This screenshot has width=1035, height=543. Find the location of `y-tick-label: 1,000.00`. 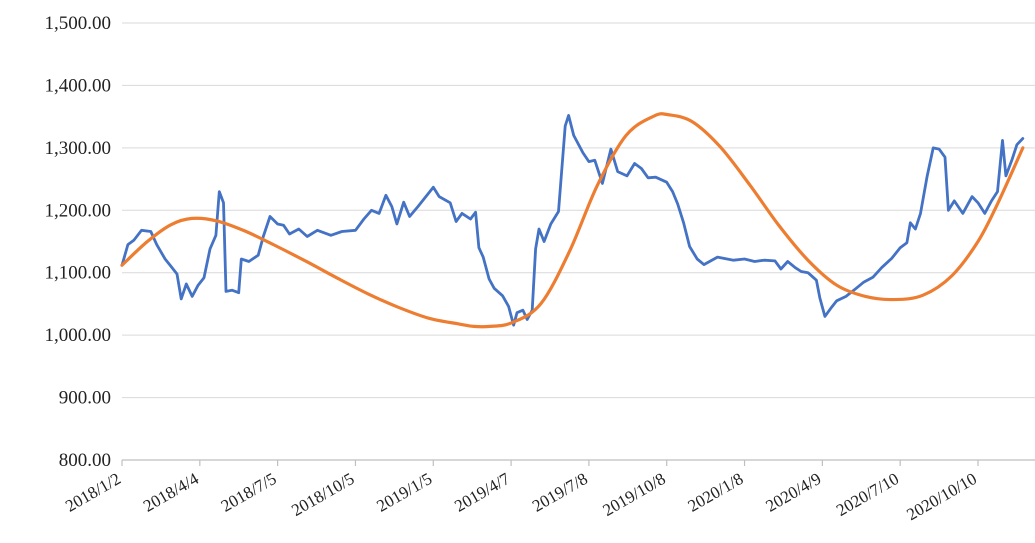

y-tick-label: 1,000.00 is located at coordinates (78, 335).